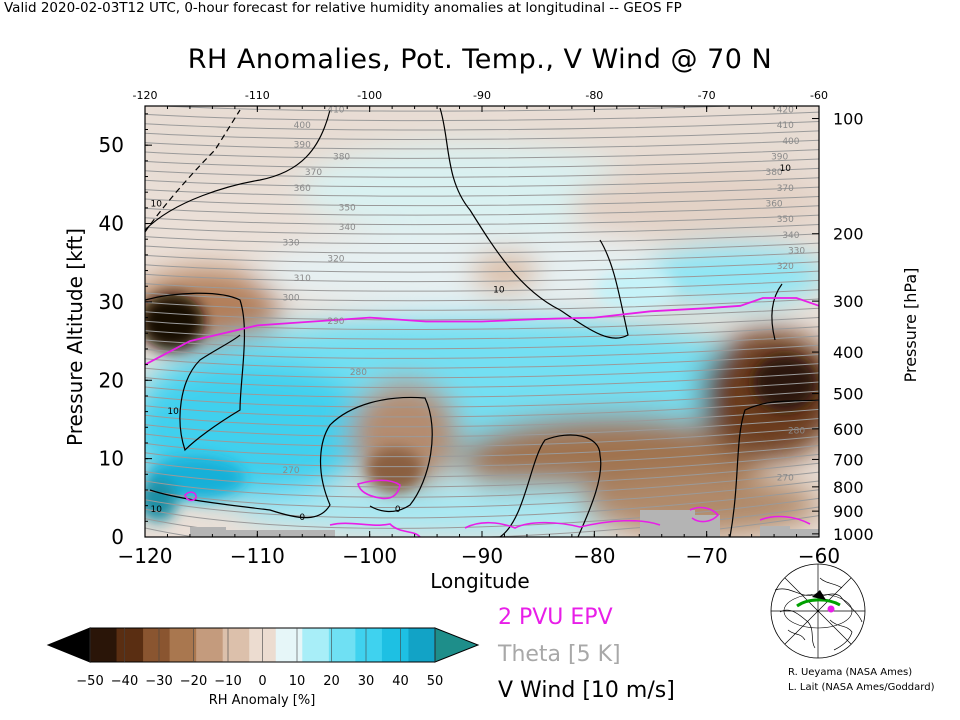  What do you see at coordinates (594, 556) in the screenshot?
I see `x-tick-label-bottom: −80` at bounding box center [594, 556].